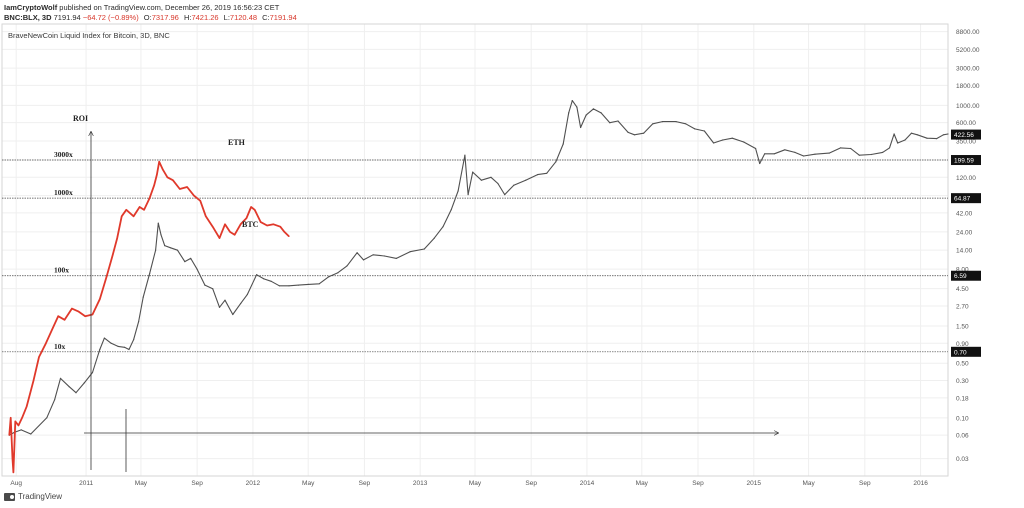 Image resolution: width=1024 pixels, height=508 pixels. I want to click on y-tick-label: 14.00, so click(964, 251).